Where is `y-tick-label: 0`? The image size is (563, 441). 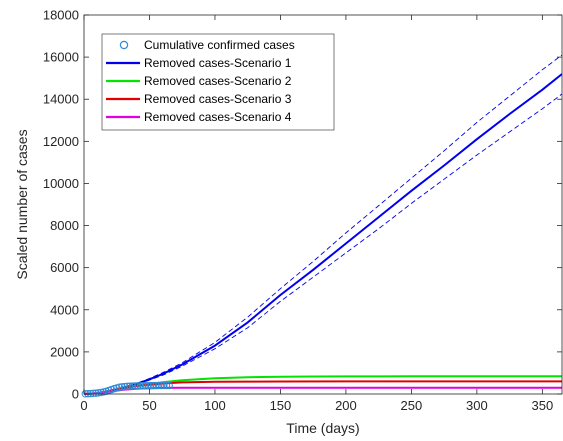 y-tick-label: 0 is located at coordinates (75, 394).